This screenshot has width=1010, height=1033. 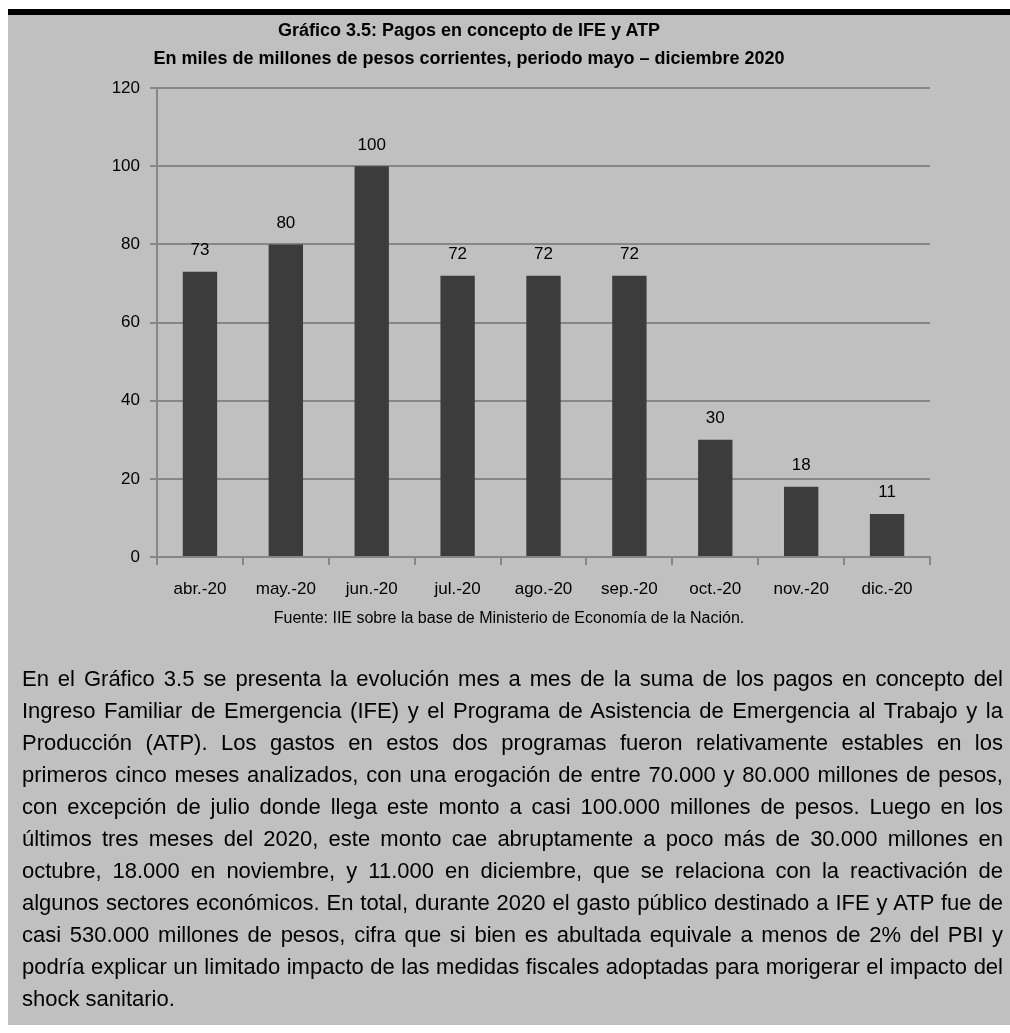 I want to click on chart-subtitle: En miles de millones de pesos corrientes, periodo mayo – diciembre 2020, so click(x=469, y=58).